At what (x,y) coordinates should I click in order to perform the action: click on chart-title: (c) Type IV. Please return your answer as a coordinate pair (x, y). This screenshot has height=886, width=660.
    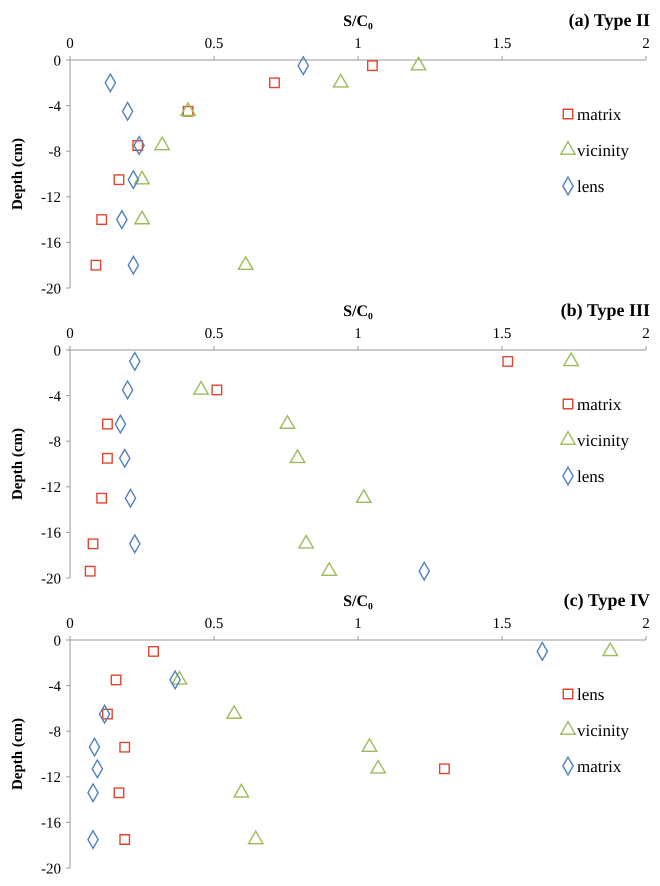
    Looking at the image, I should click on (607, 600).